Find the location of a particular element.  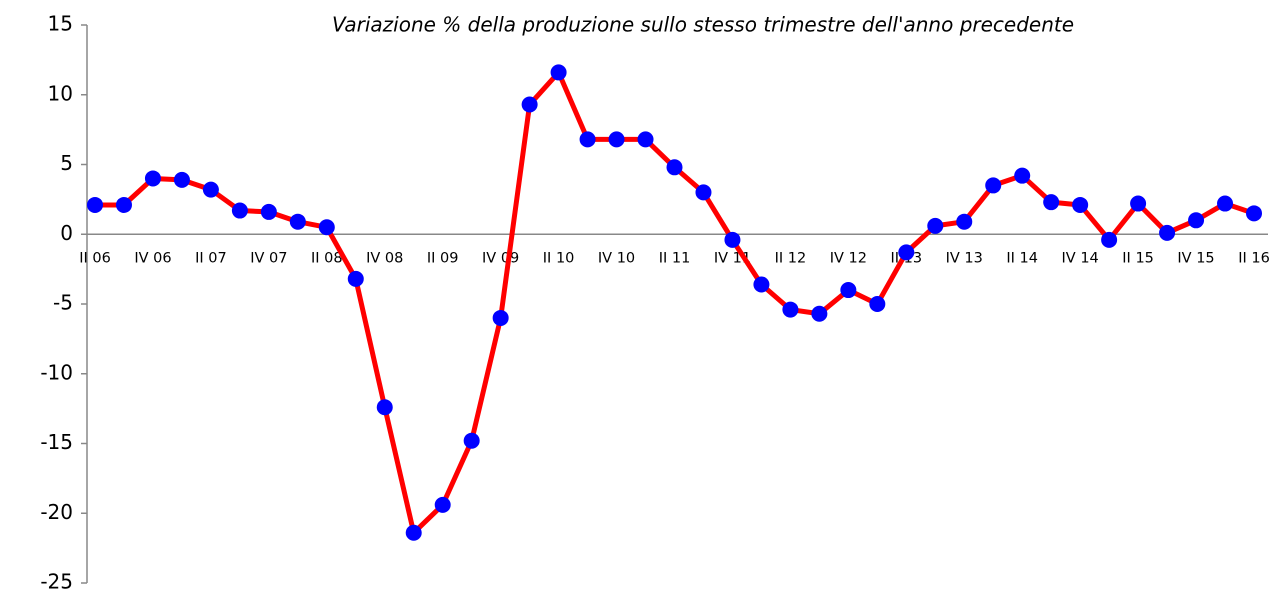

x-tick-label: IV 12 is located at coordinates (848, 258).